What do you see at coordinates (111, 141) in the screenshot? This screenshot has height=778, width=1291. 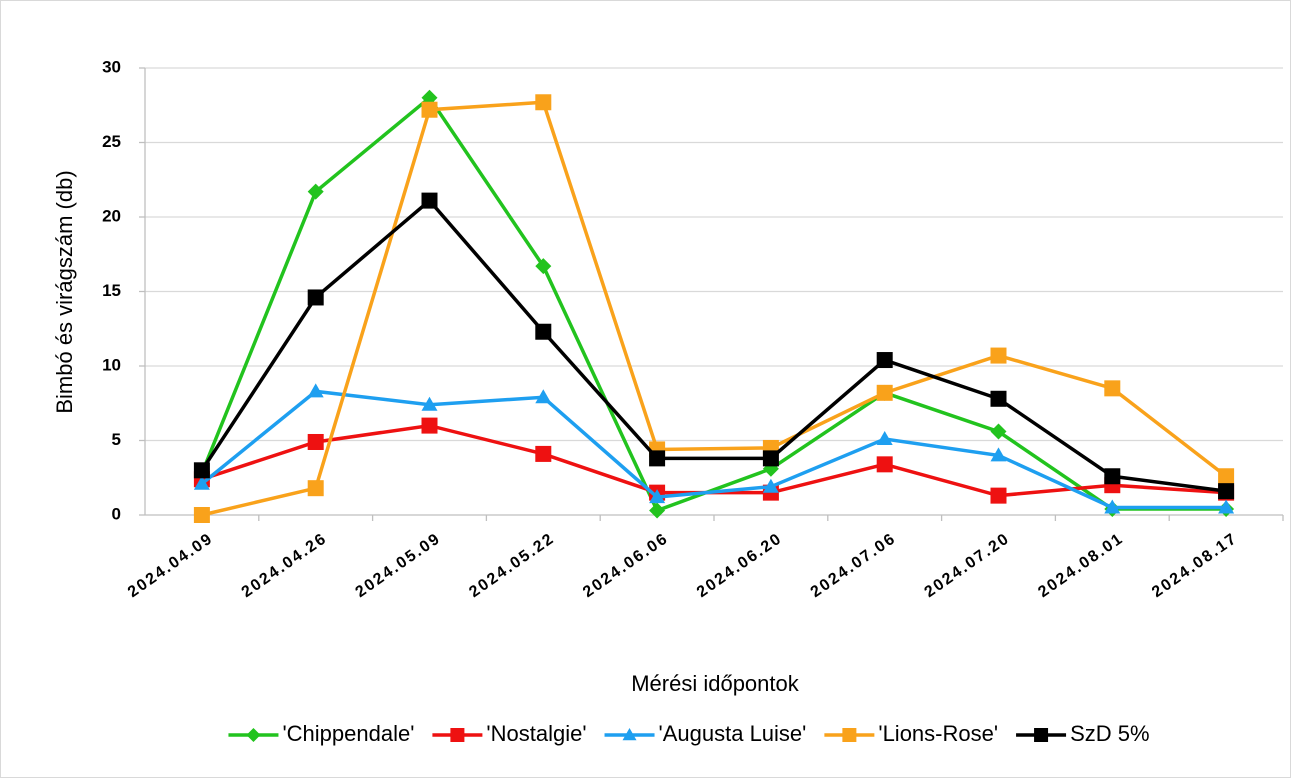 I see `y-tick-label: 25` at bounding box center [111, 141].